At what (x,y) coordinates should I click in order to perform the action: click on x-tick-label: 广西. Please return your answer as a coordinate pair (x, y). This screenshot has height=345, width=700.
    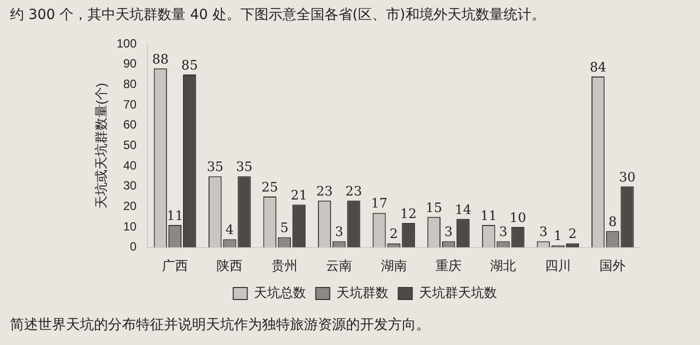
    Looking at the image, I should click on (175, 265).